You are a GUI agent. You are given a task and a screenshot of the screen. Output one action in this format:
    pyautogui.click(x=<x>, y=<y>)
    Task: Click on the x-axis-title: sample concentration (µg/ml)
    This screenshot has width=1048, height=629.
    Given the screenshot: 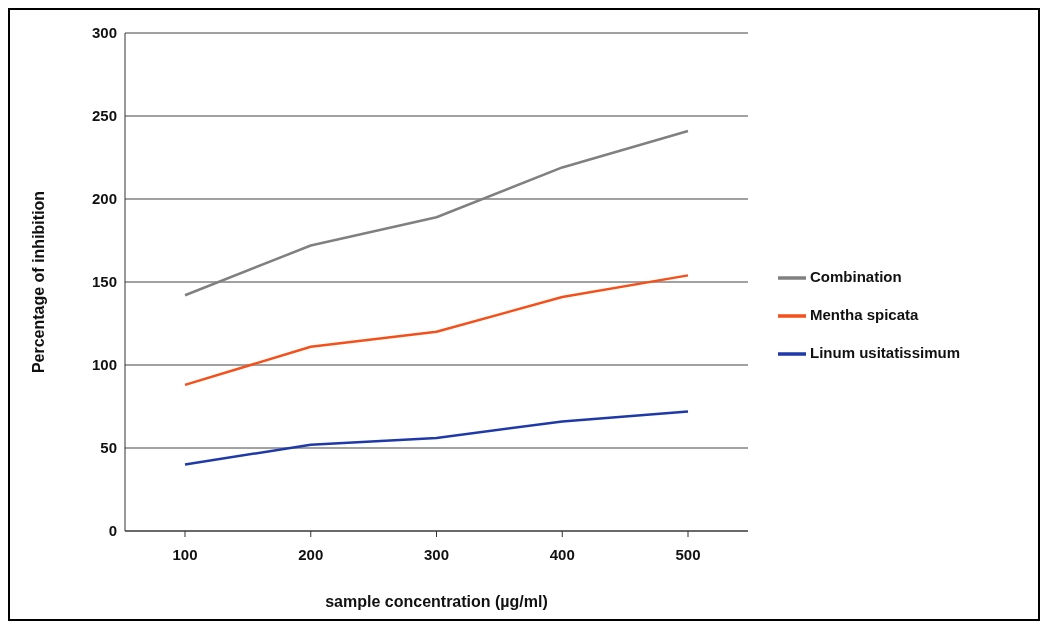 What is the action you would take?
    pyautogui.click(x=436, y=601)
    